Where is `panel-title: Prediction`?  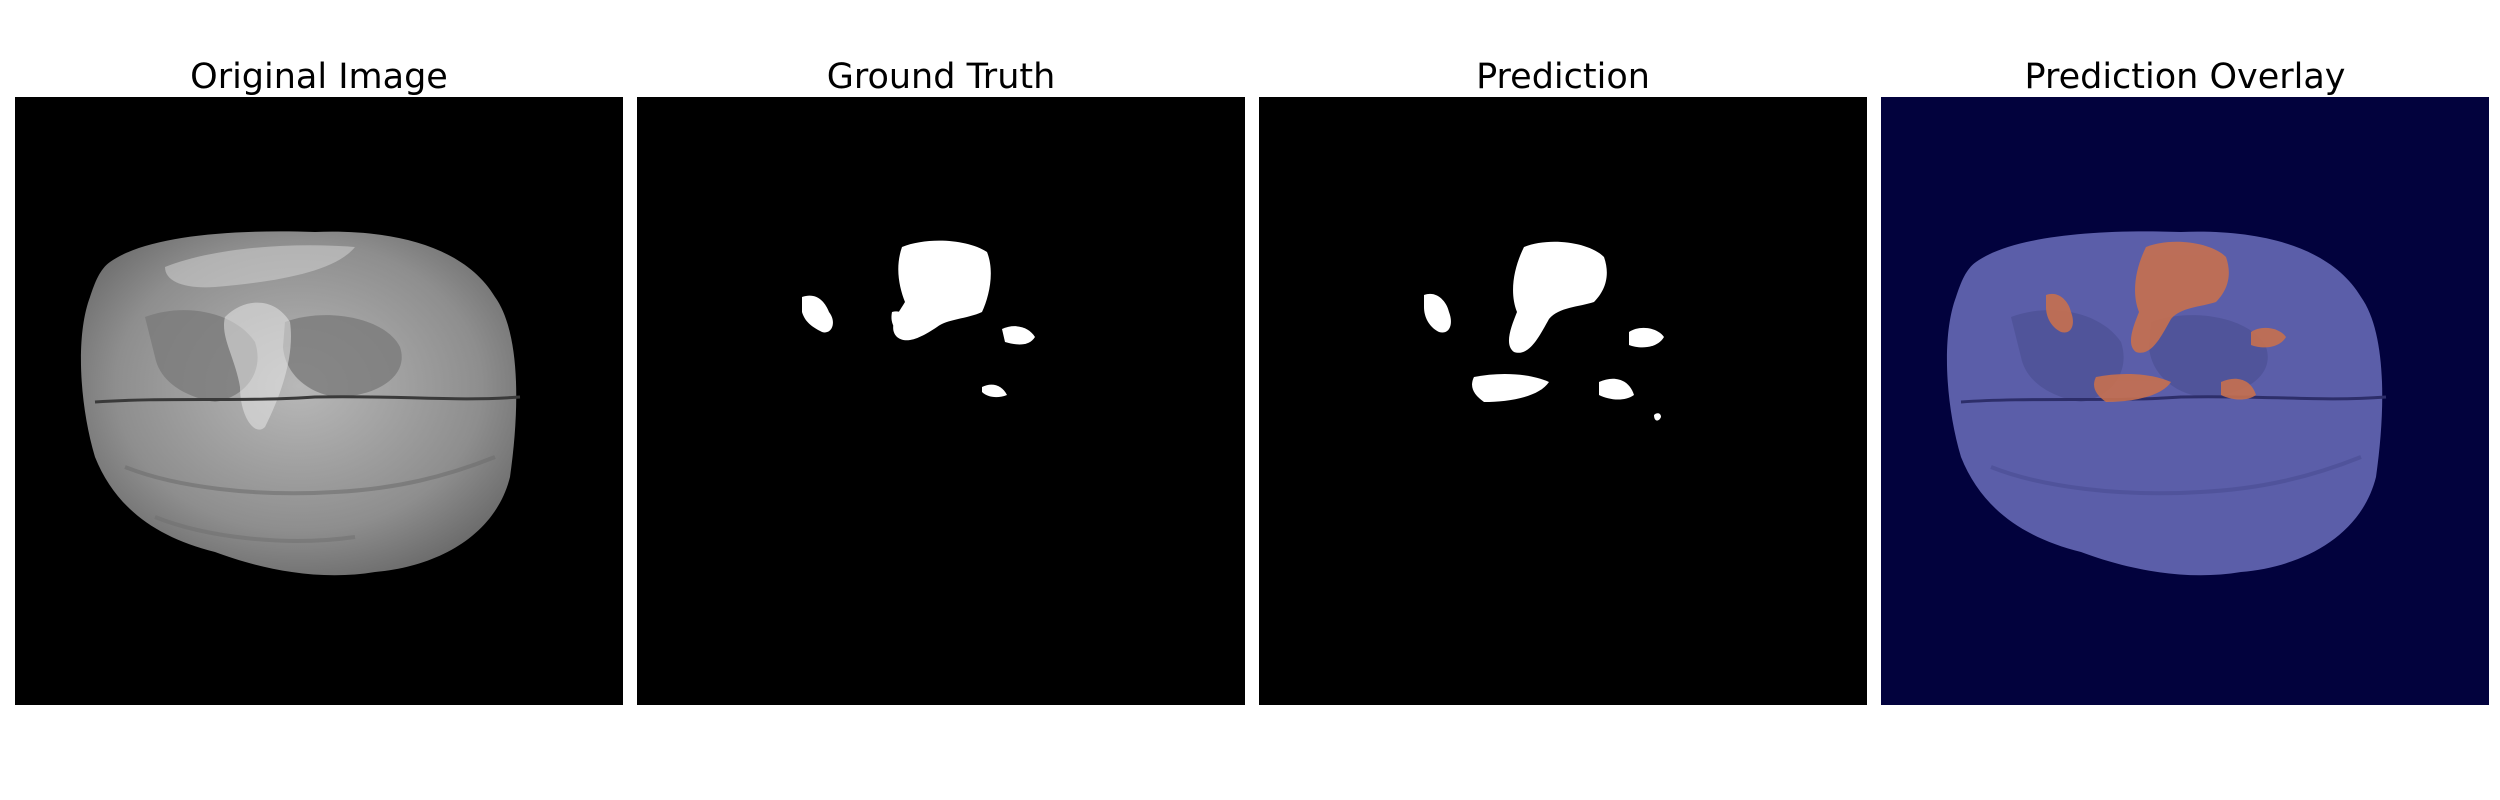 panel-title: Prediction is located at coordinates (1563, 77).